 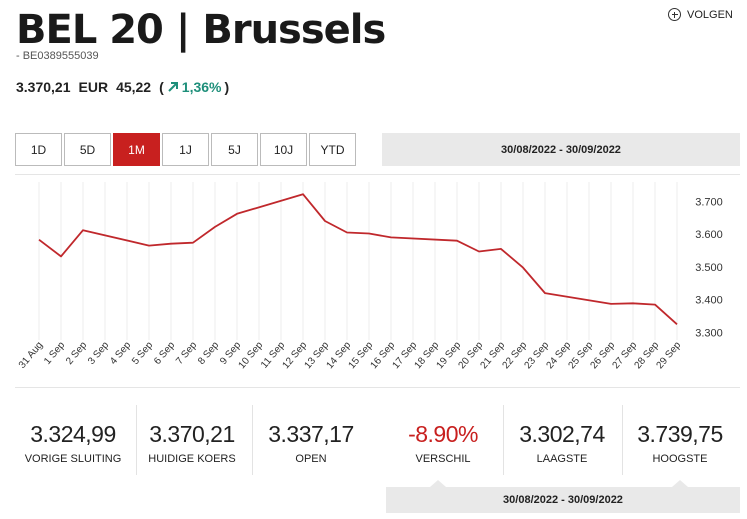 What do you see at coordinates (227, 87) in the screenshot?
I see `close-paren: )` at bounding box center [227, 87].